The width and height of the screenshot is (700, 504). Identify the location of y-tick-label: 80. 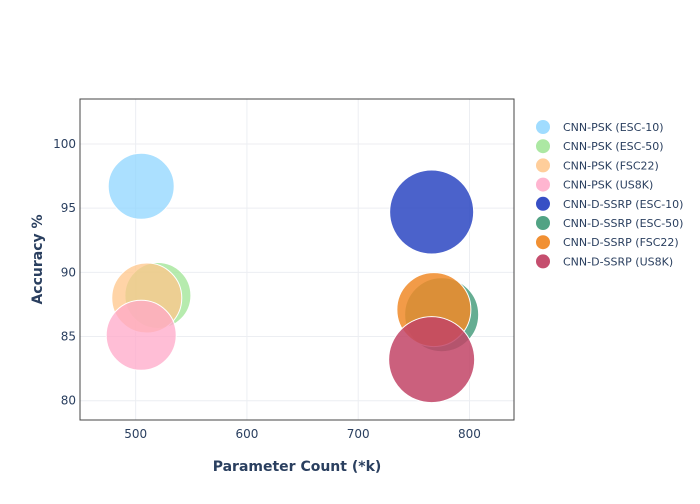
(68, 401).